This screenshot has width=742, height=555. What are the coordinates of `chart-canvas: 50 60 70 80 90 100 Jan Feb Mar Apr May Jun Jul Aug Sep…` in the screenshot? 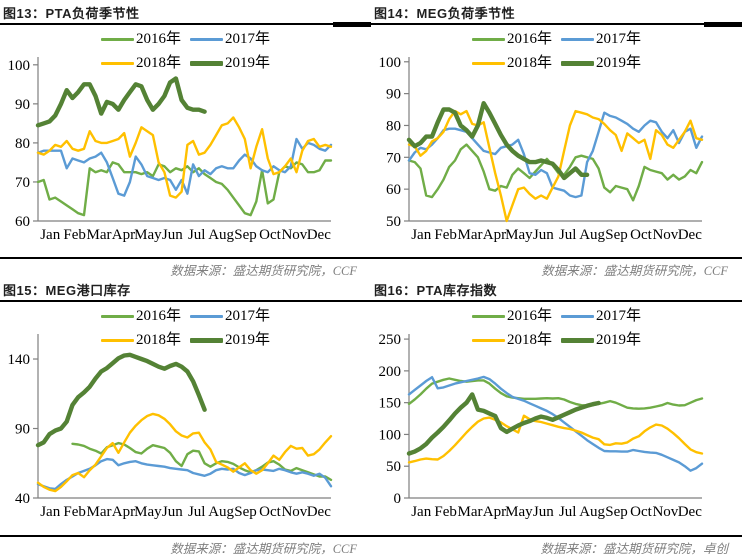 It's located at (541, 149).